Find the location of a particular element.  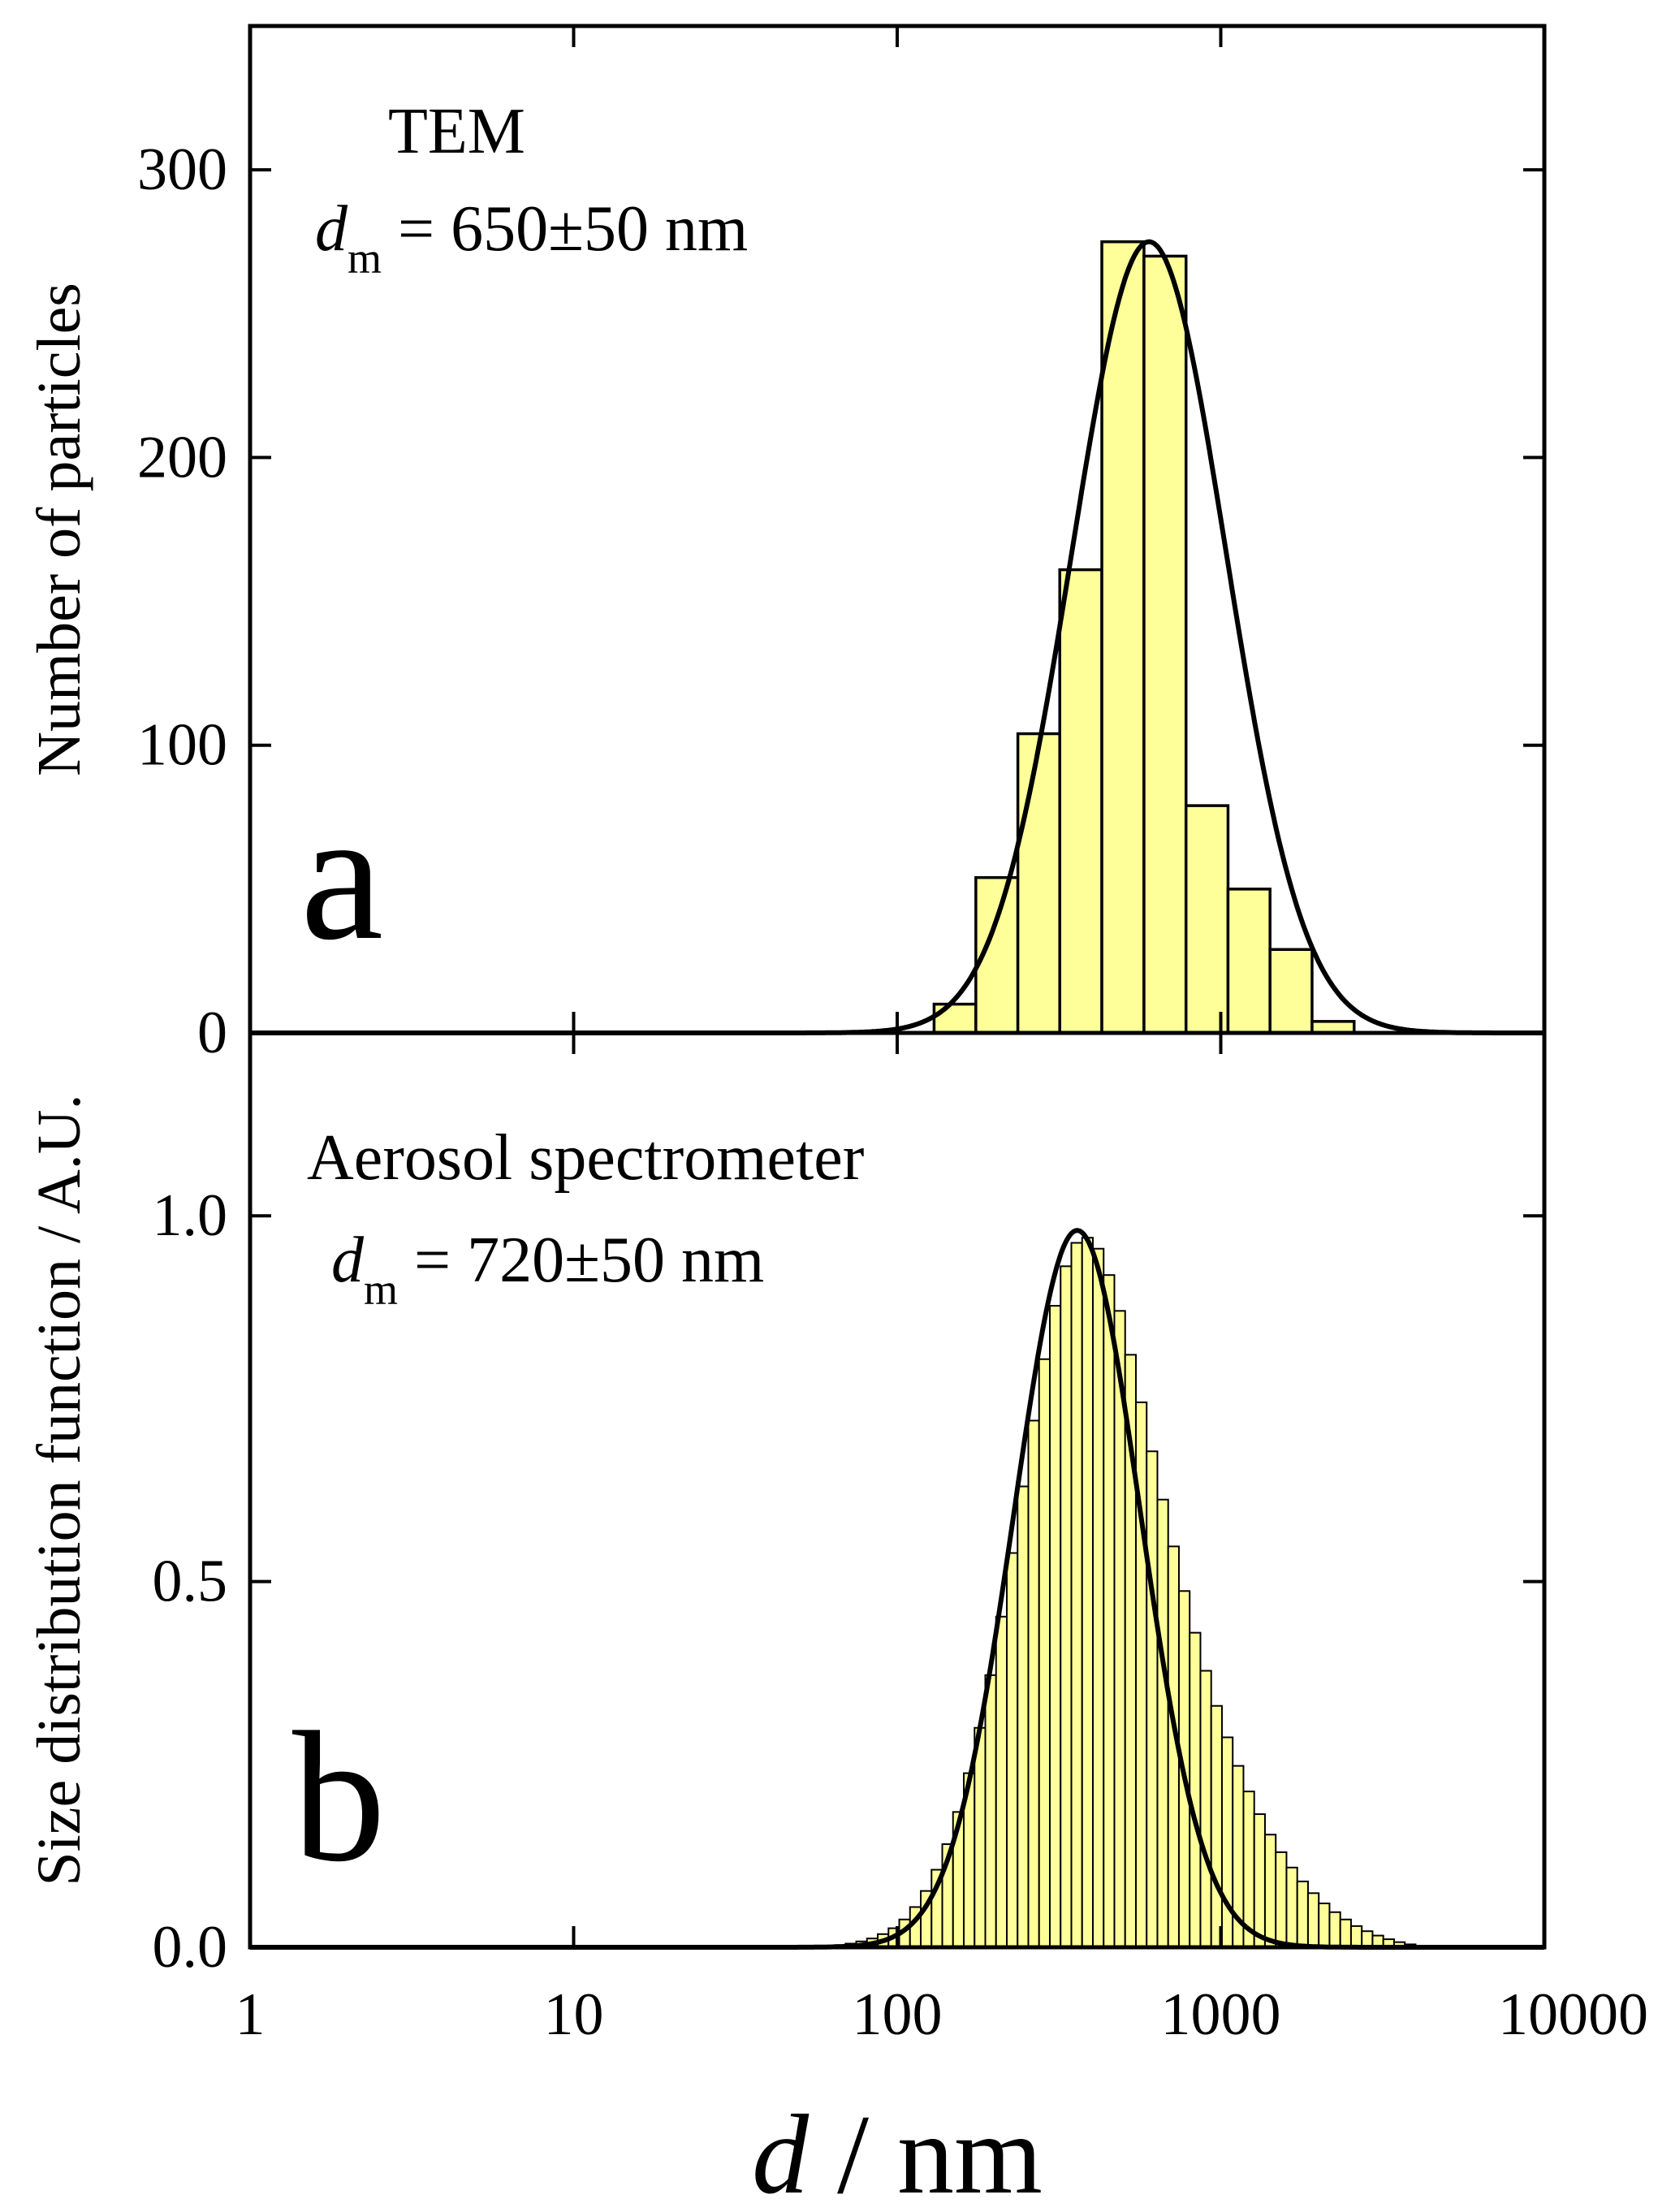

panel-b-annotation-subscript: m is located at coordinates (381, 1289).